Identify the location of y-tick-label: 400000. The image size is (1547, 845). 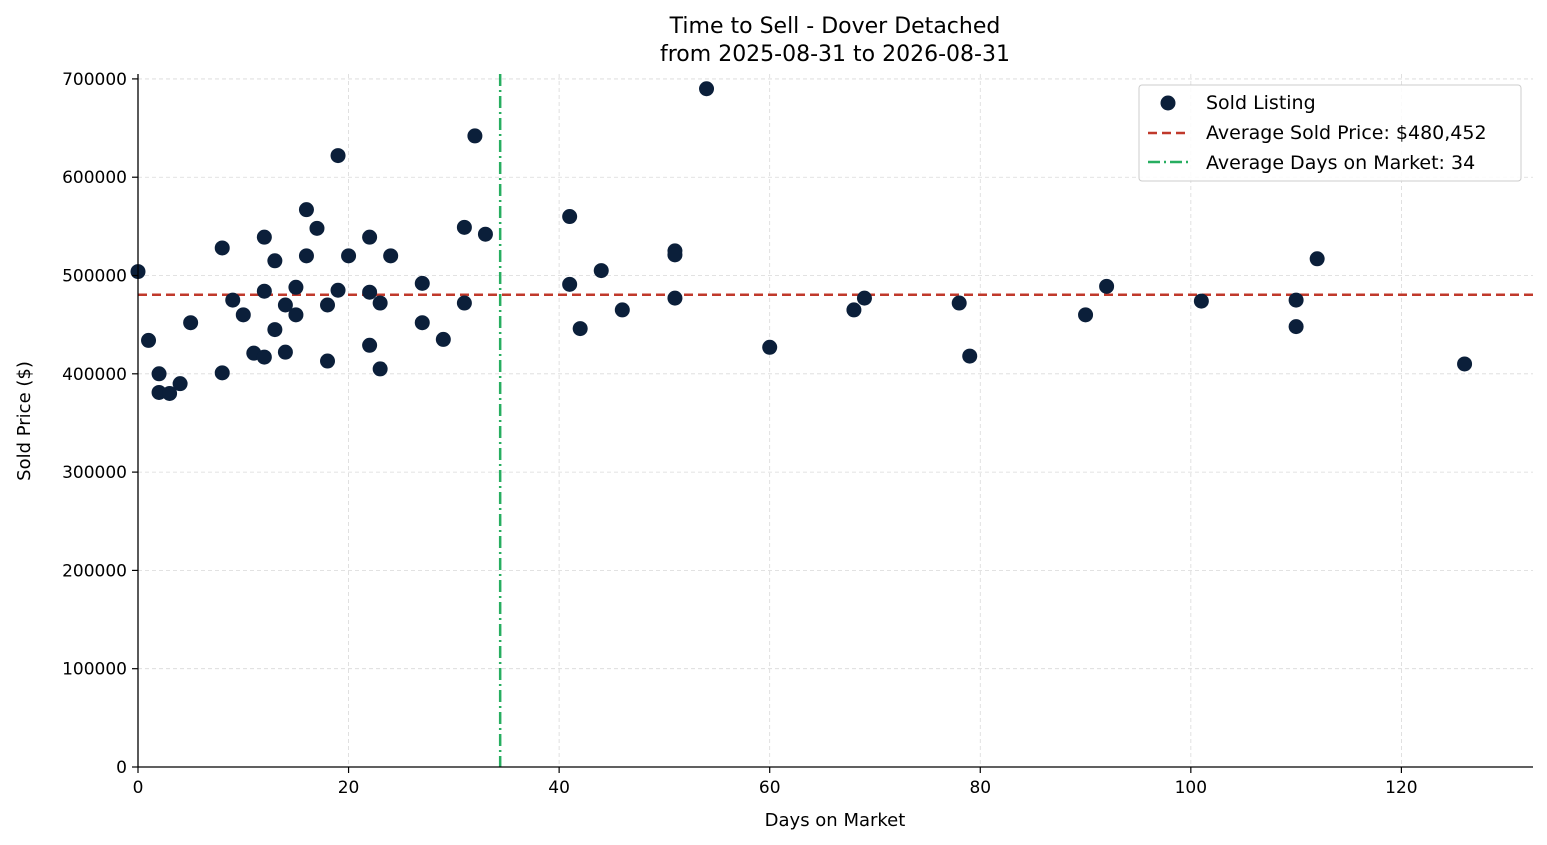
(94, 375).